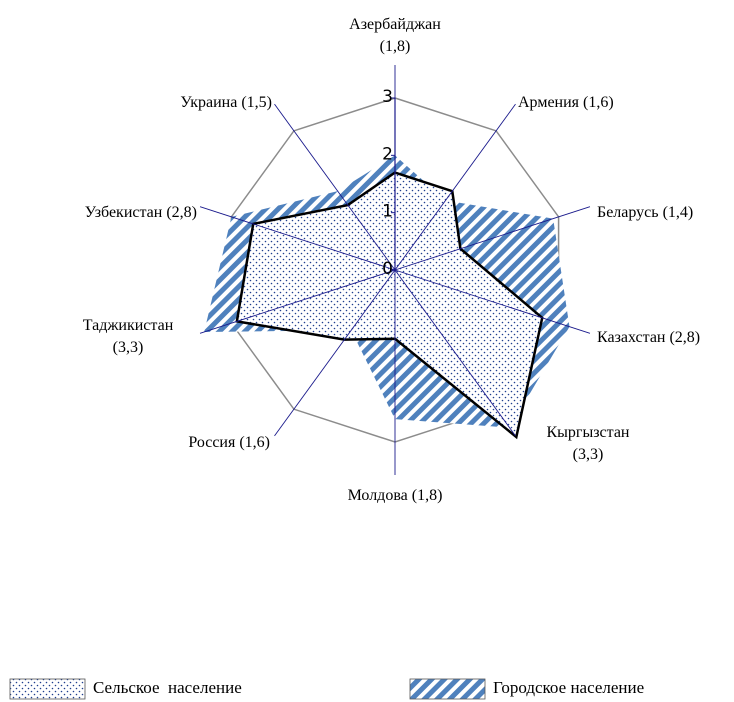 The height and width of the screenshot is (702, 734). What do you see at coordinates (649, 337) in the screenshot?
I see `category-label: Казахстан (2,8)` at bounding box center [649, 337].